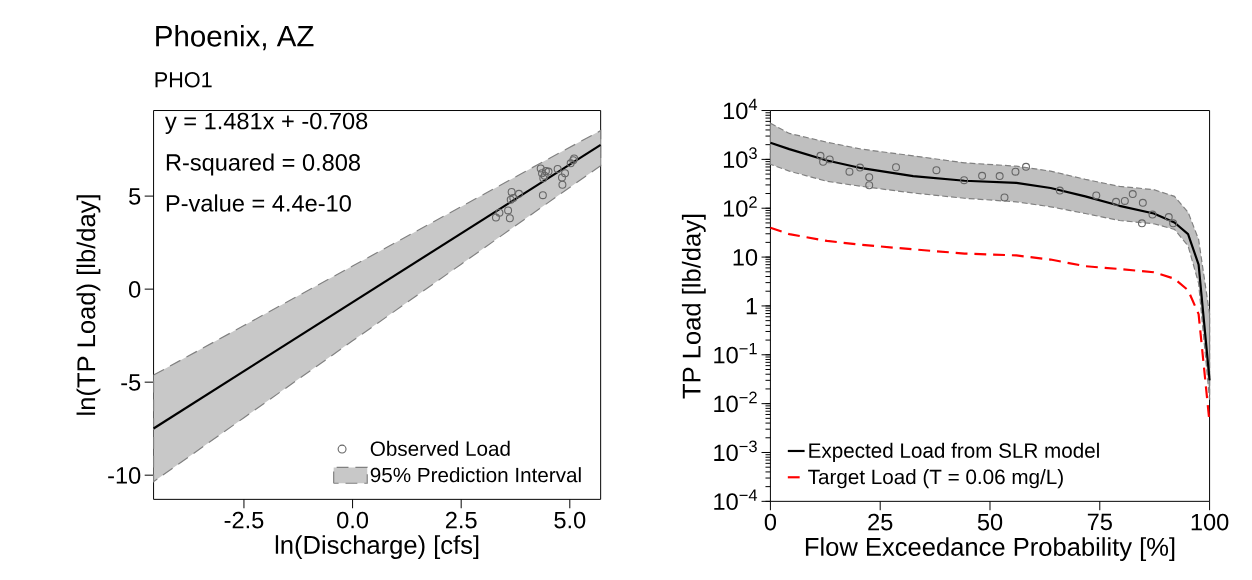 The image size is (1252, 580). What do you see at coordinates (770, 522) in the screenshot?
I see `x-tick-label: 0` at bounding box center [770, 522].